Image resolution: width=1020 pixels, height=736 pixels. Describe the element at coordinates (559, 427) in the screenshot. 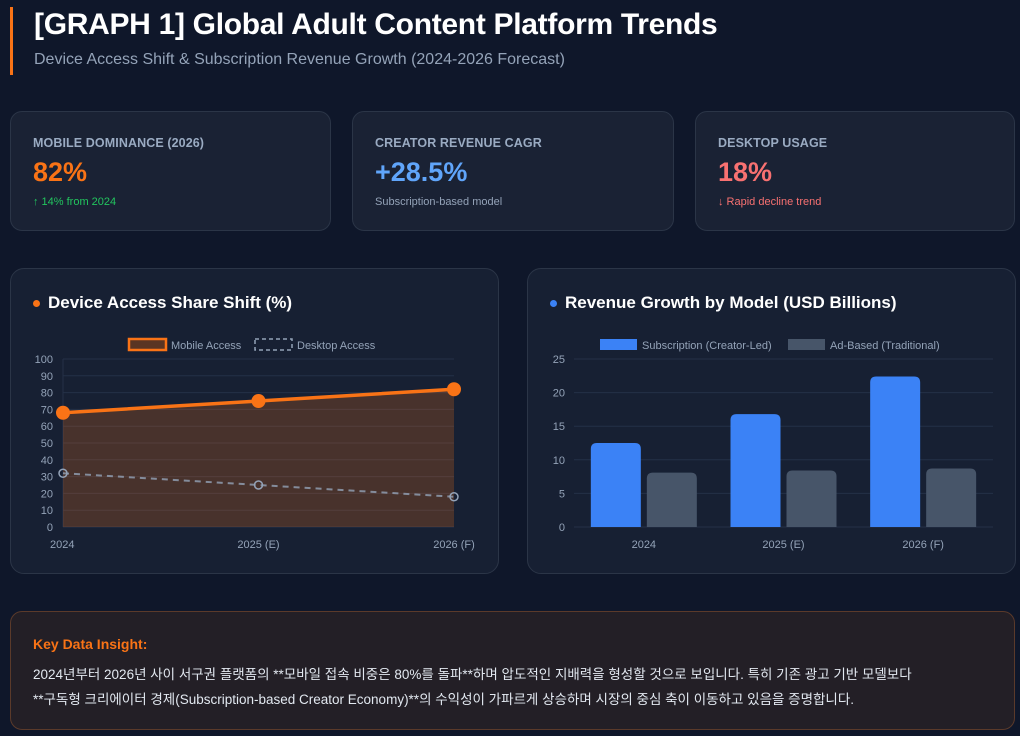

I see `y-tick-label: 15` at that location.